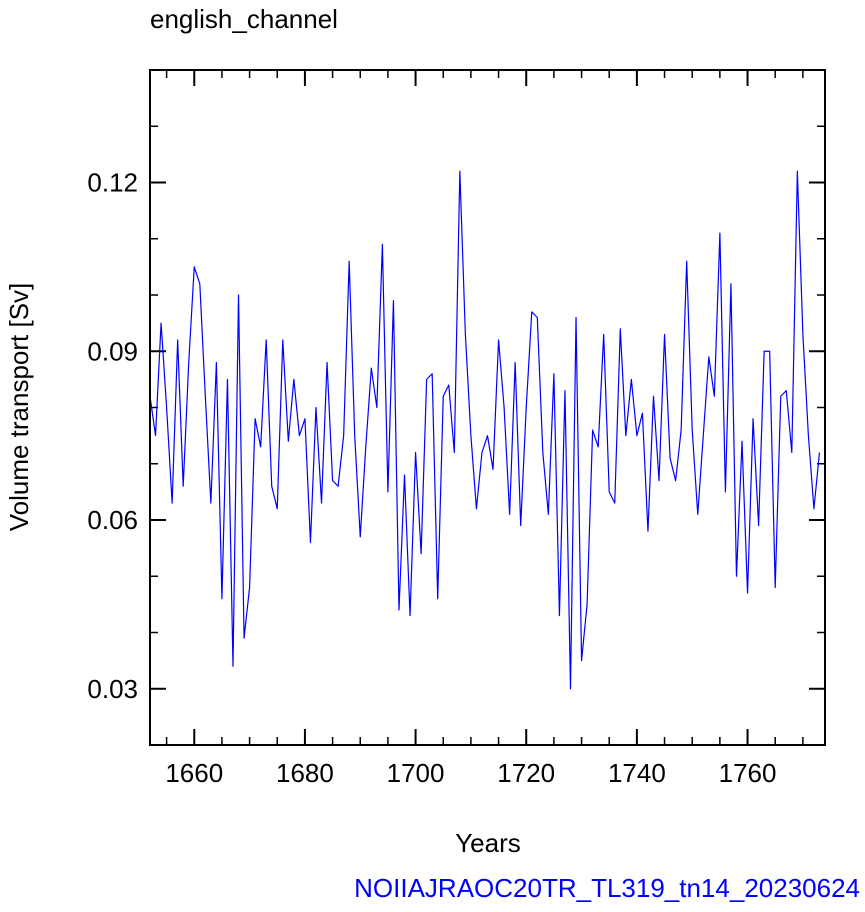 Image resolution: width=865 pixels, height=912 pixels. What do you see at coordinates (416, 773) in the screenshot?
I see `x-tick-label: 1700` at bounding box center [416, 773].